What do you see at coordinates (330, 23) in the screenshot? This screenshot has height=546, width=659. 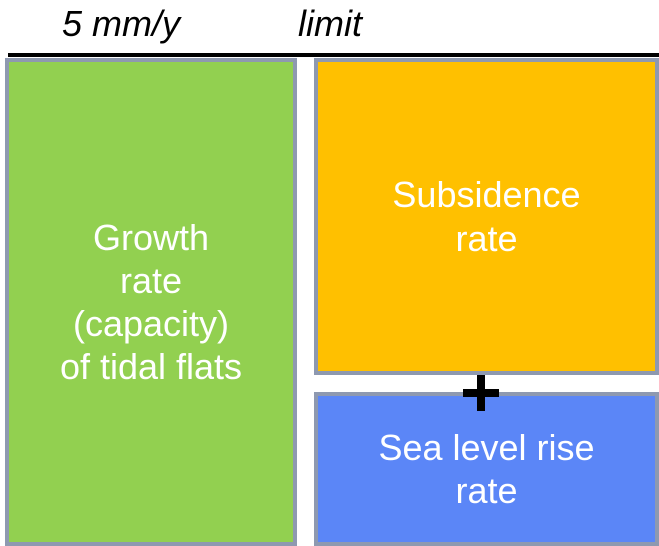 I see `limit-label: limit` at bounding box center [330, 23].